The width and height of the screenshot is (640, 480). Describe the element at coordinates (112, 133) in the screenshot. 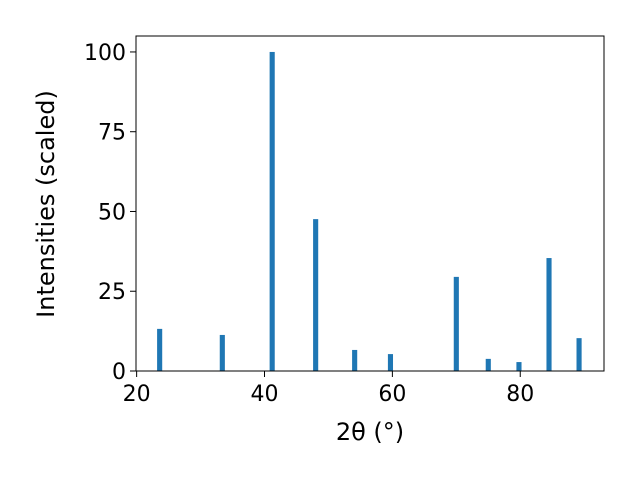

I see `y-tick-label: 75` at that location.